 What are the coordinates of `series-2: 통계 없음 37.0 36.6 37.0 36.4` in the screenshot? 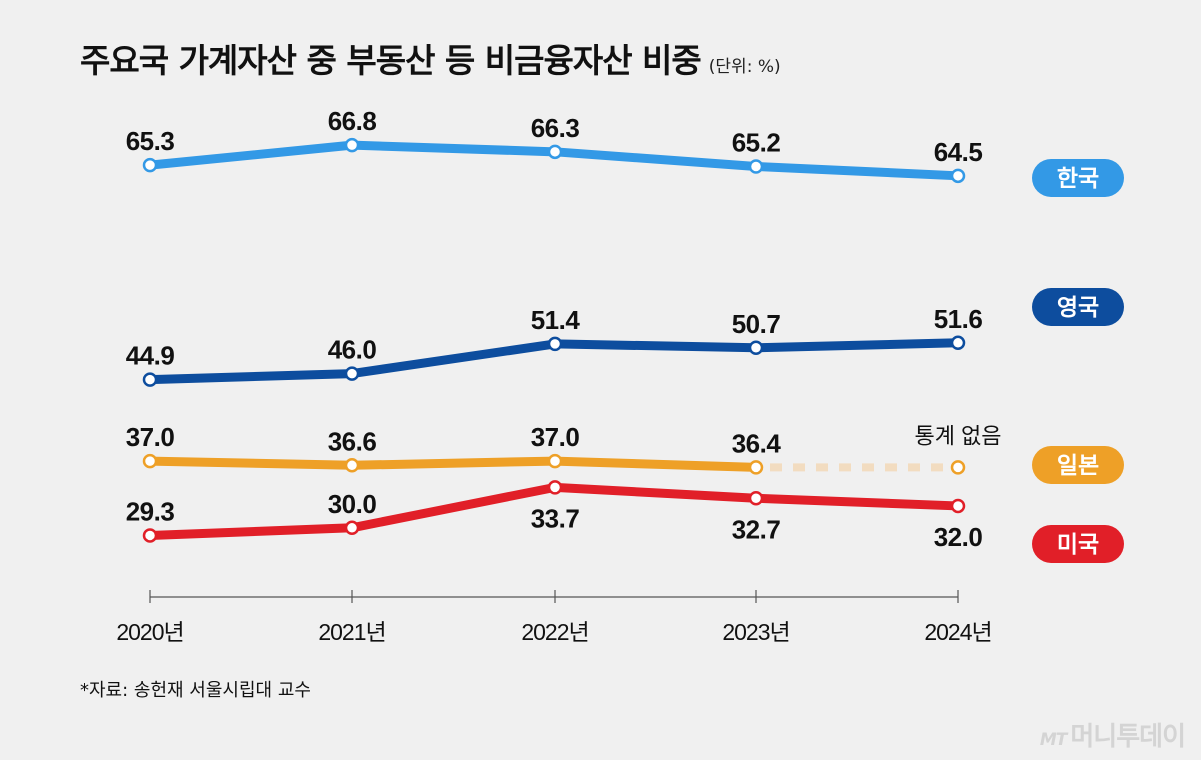 It's located at (564, 448).